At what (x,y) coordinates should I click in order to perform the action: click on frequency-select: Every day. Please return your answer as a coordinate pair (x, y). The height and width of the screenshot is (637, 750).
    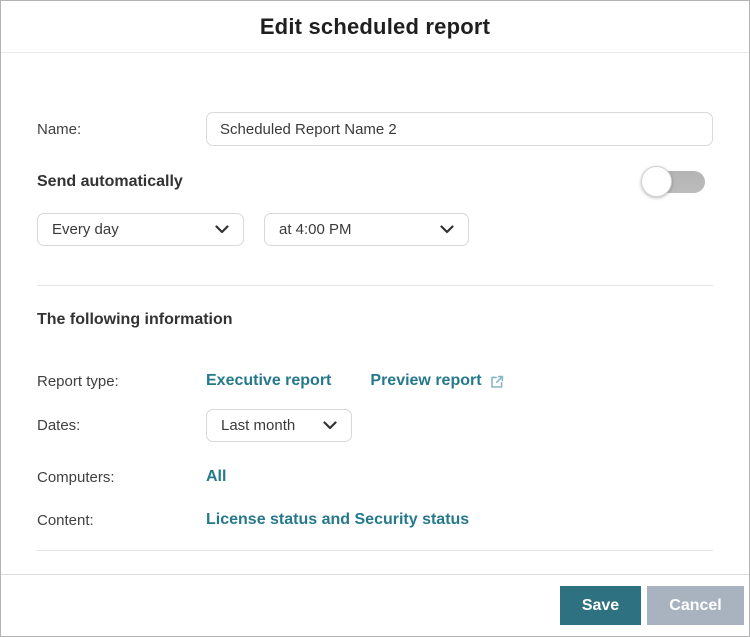
    Looking at the image, I should click on (140, 229).